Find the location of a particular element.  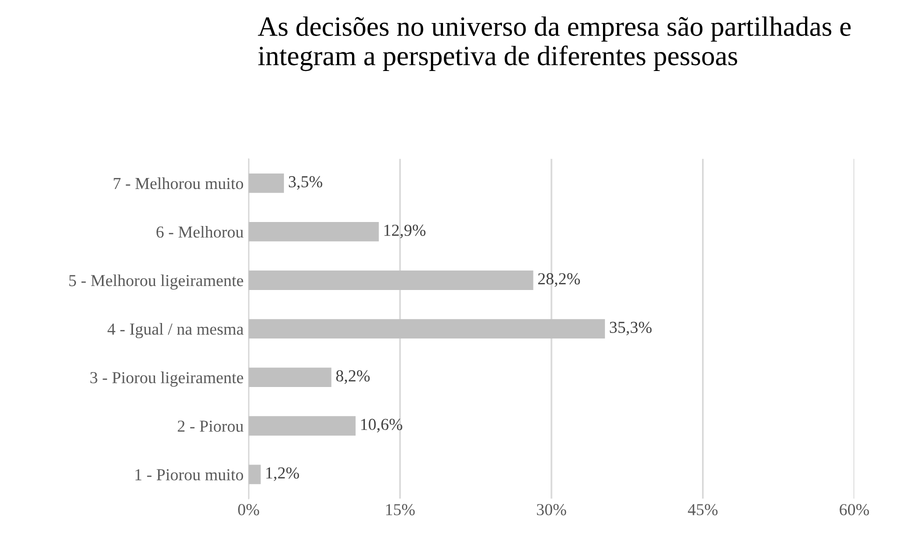

data-label: 8,2% is located at coordinates (353, 377).